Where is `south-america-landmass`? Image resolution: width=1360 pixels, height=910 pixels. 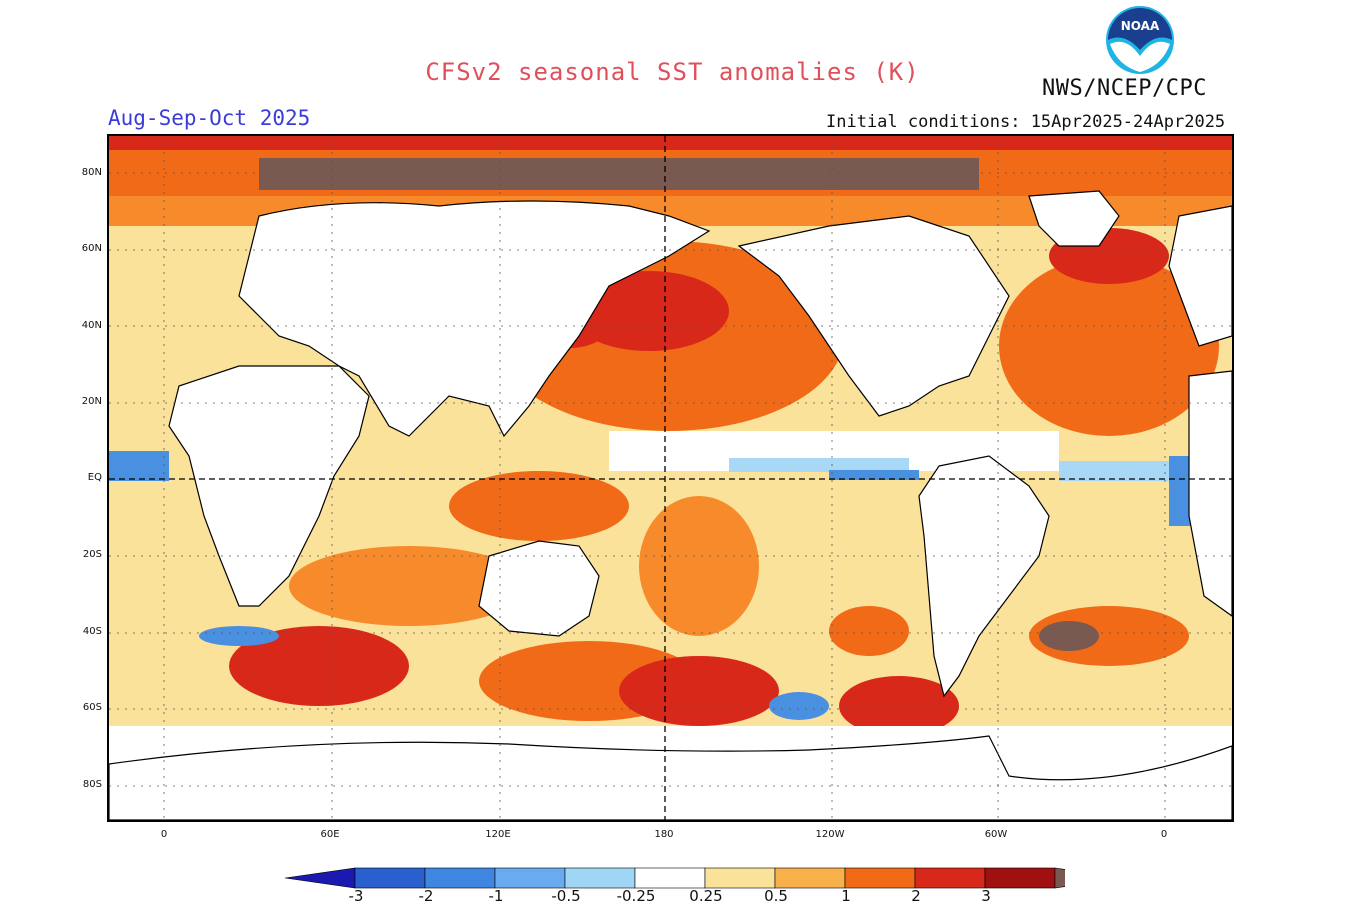
south-america-landmass is located at coordinates (984, 576).